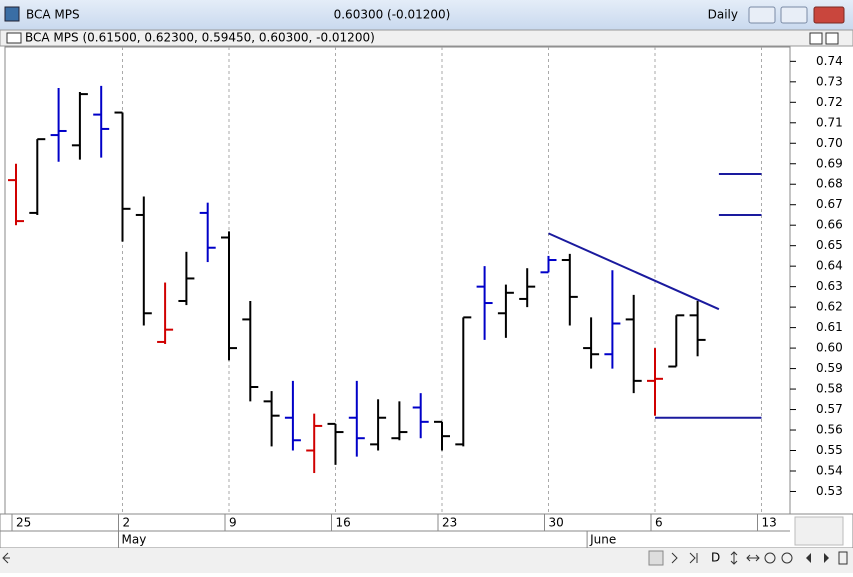 The width and height of the screenshot is (853, 577). Describe the element at coordinates (762, 15) in the screenshot. I see `minimize-button` at that location.